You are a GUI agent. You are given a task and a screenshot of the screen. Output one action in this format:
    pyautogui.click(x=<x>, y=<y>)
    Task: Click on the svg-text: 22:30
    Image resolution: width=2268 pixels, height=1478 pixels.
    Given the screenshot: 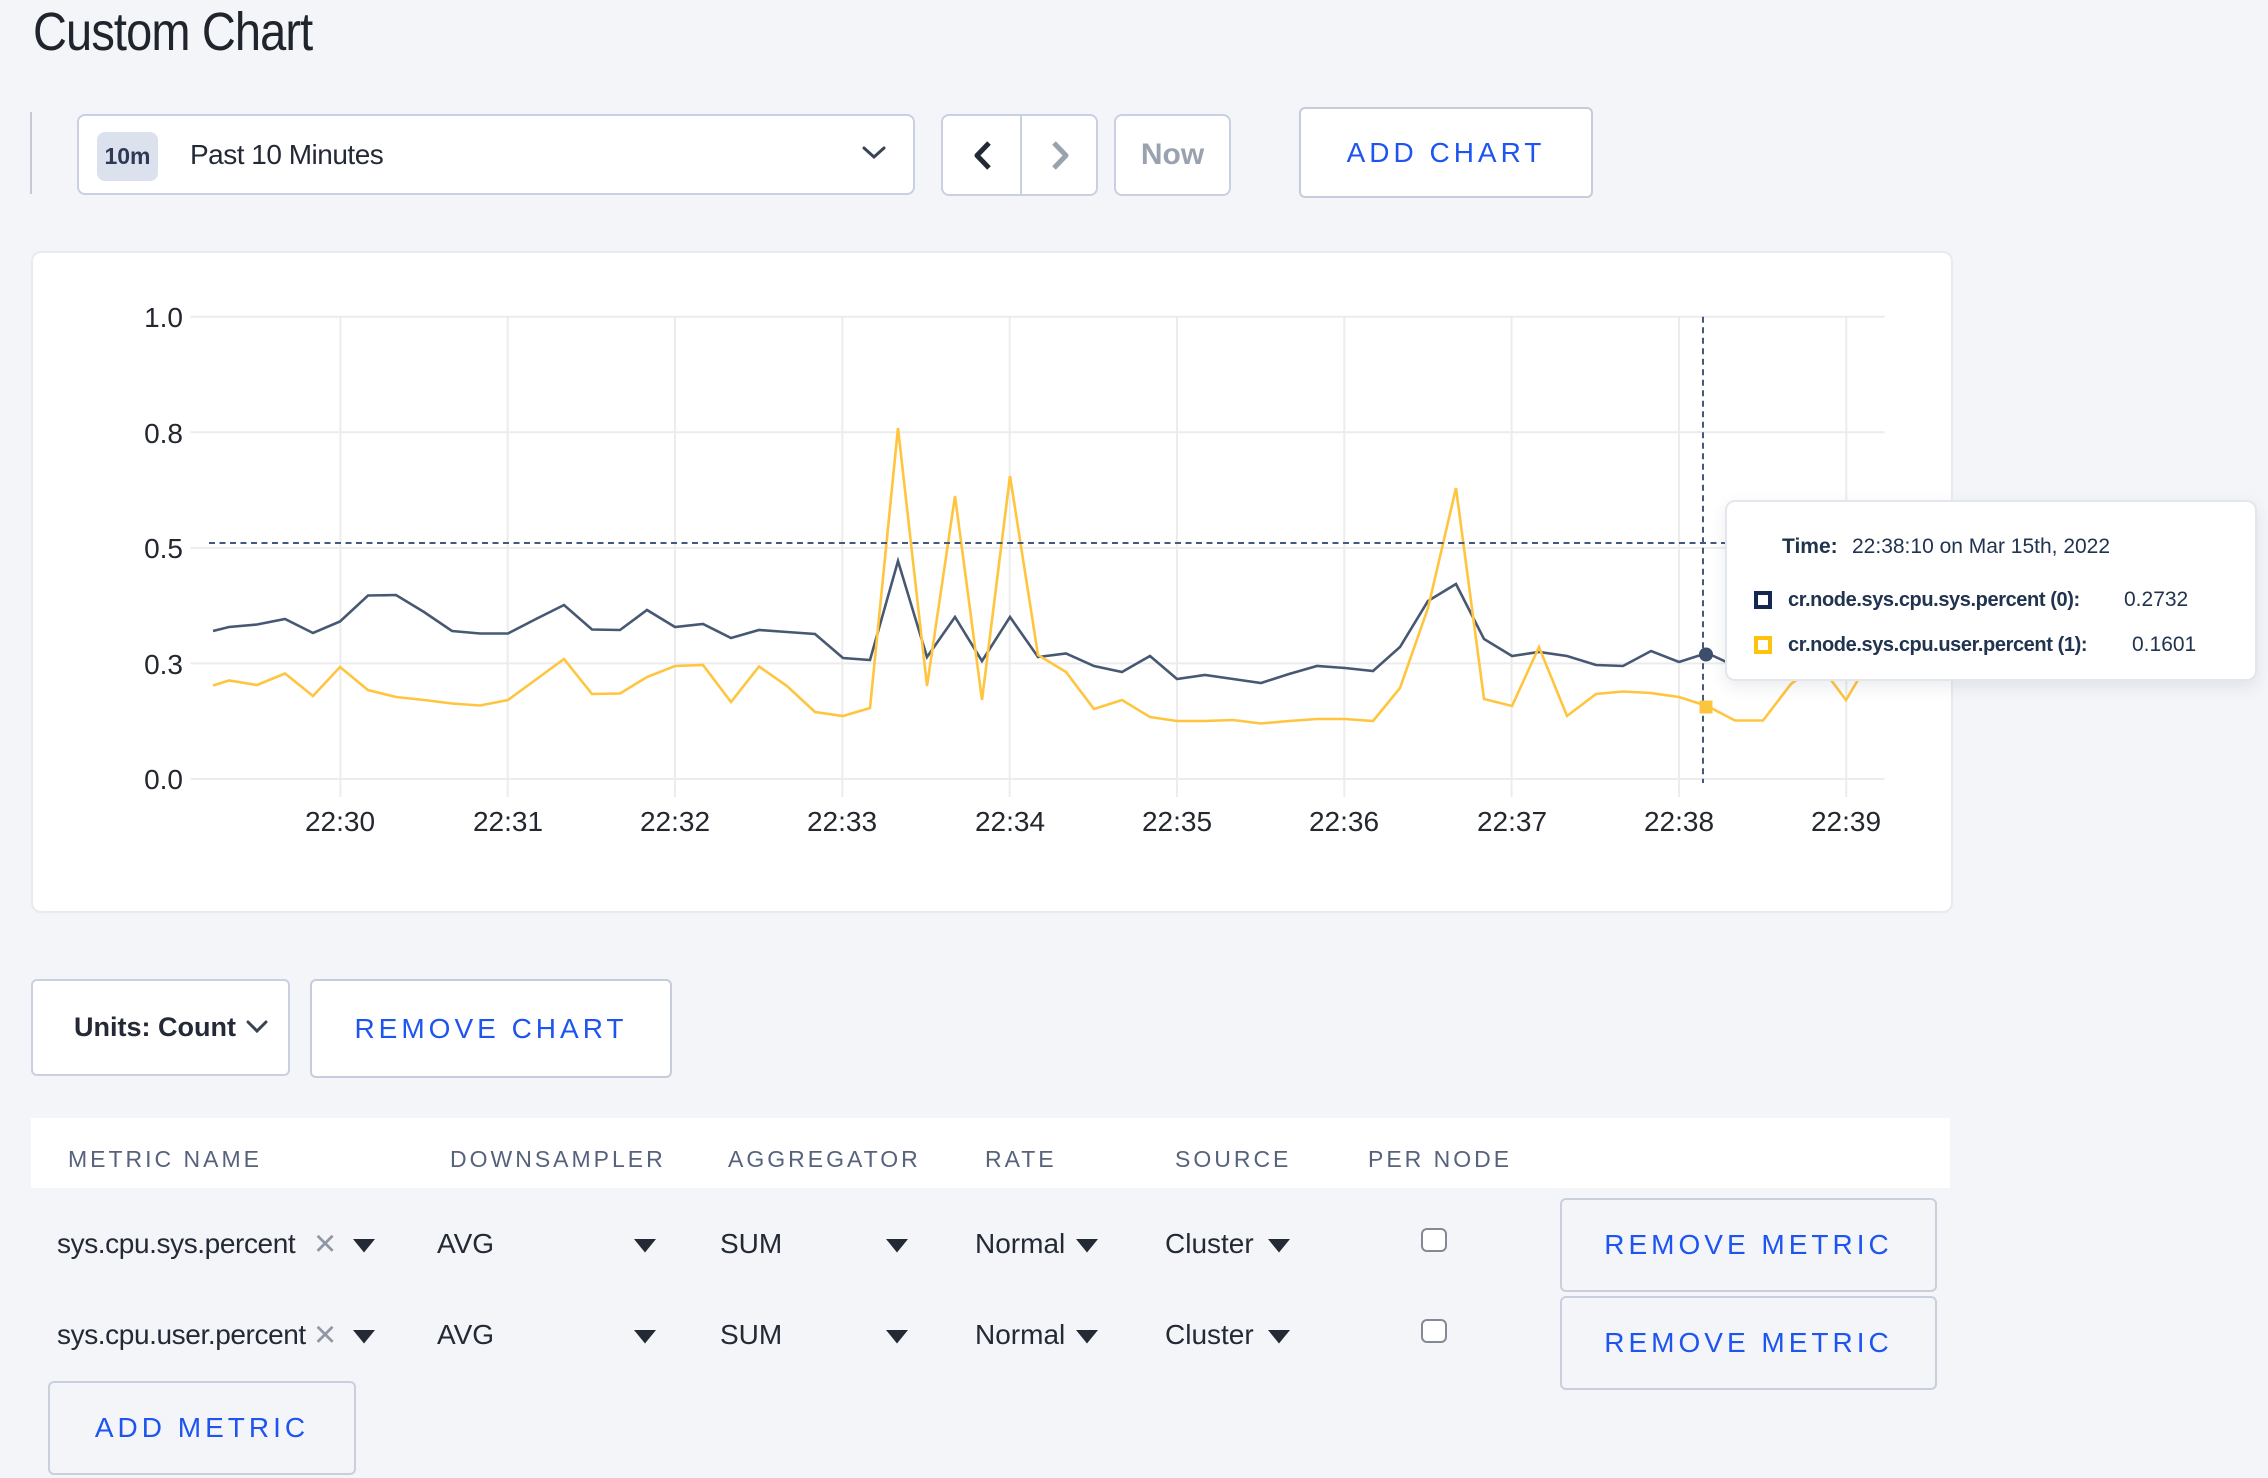 What is the action you would take?
    pyautogui.click(x=340, y=821)
    